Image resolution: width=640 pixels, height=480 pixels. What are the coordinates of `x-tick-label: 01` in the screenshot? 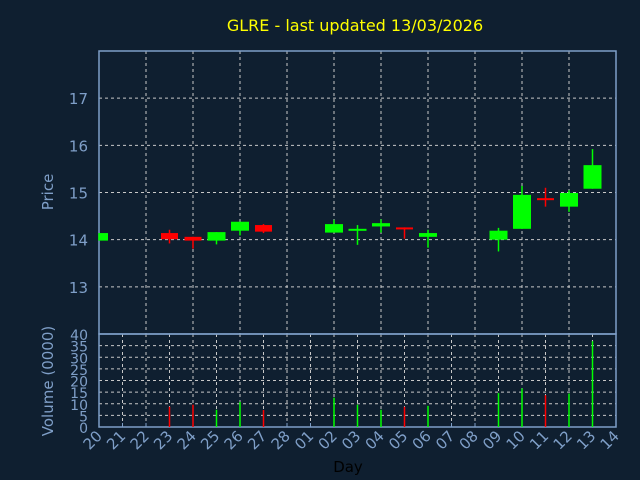 It's located at (304, 440).